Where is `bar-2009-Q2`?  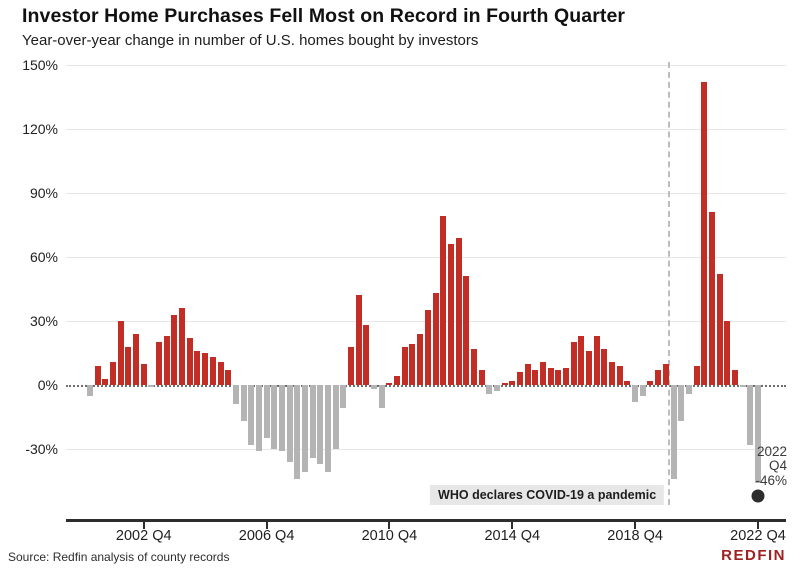
bar-2009-Q2 is located at coordinates (343, 397).